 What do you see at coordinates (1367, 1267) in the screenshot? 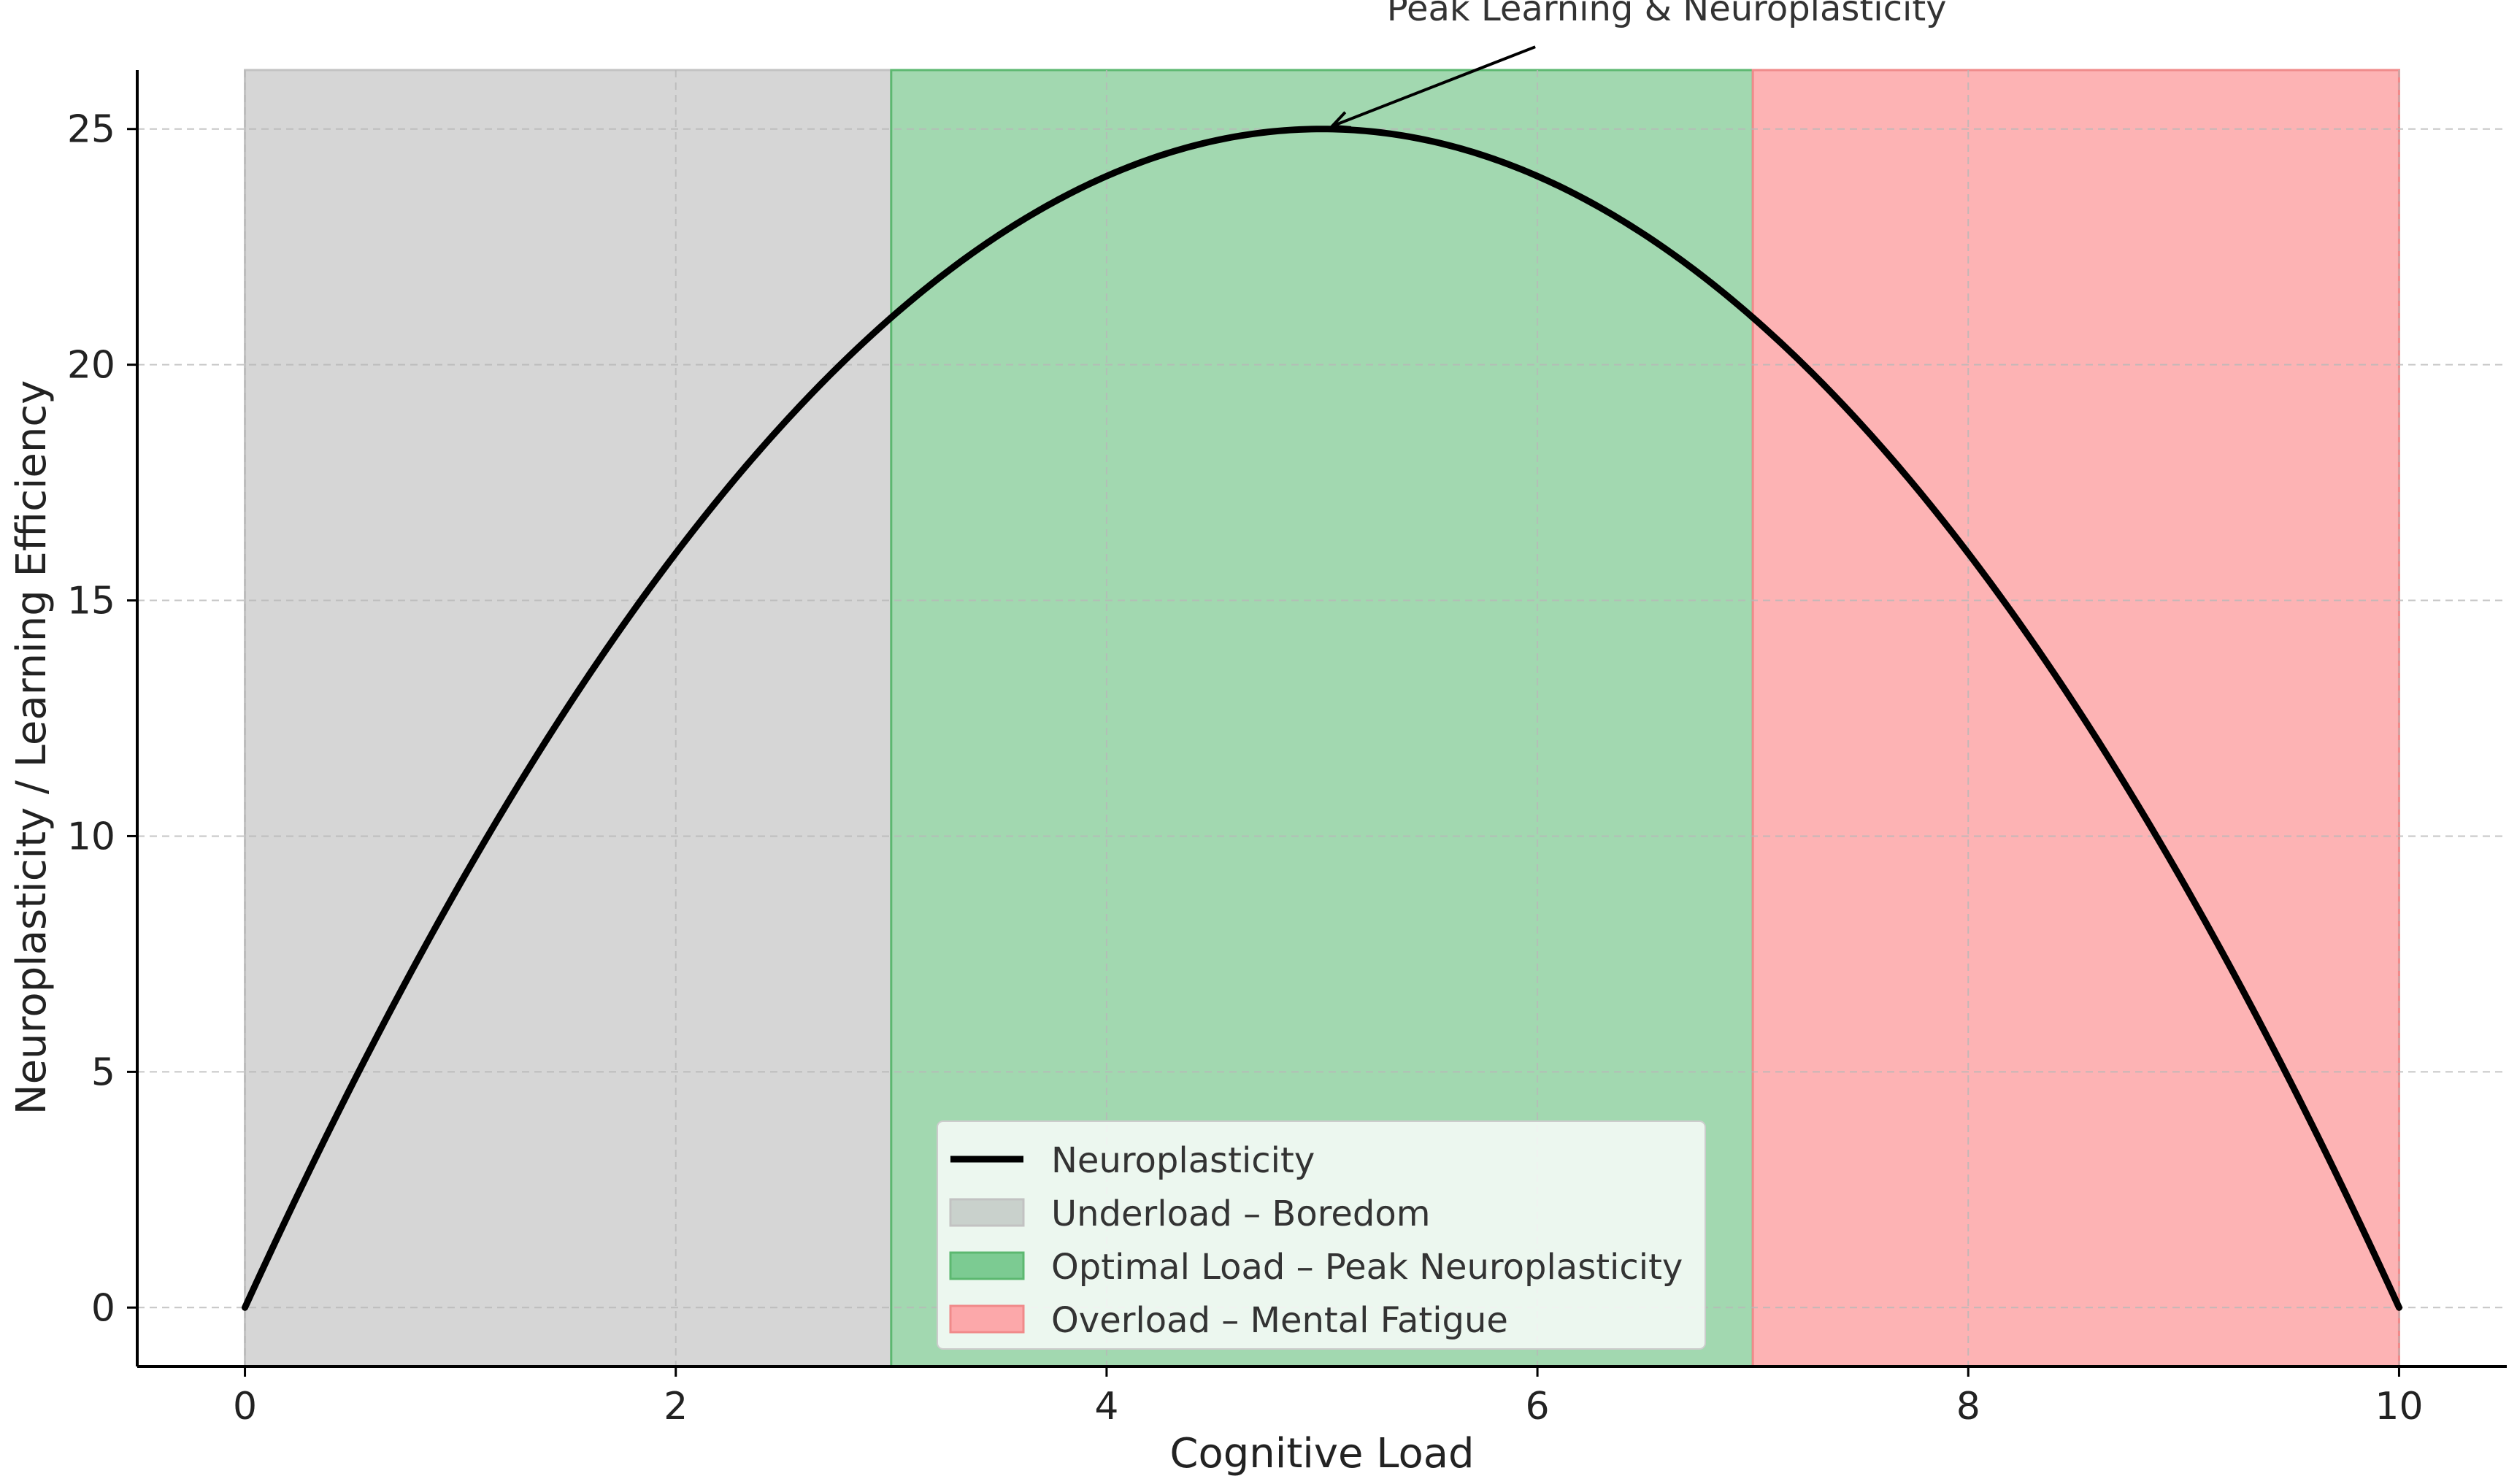
I see `legend-label: Optimal Load – Peak Neuroplasticity` at bounding box center [1367, 1267].